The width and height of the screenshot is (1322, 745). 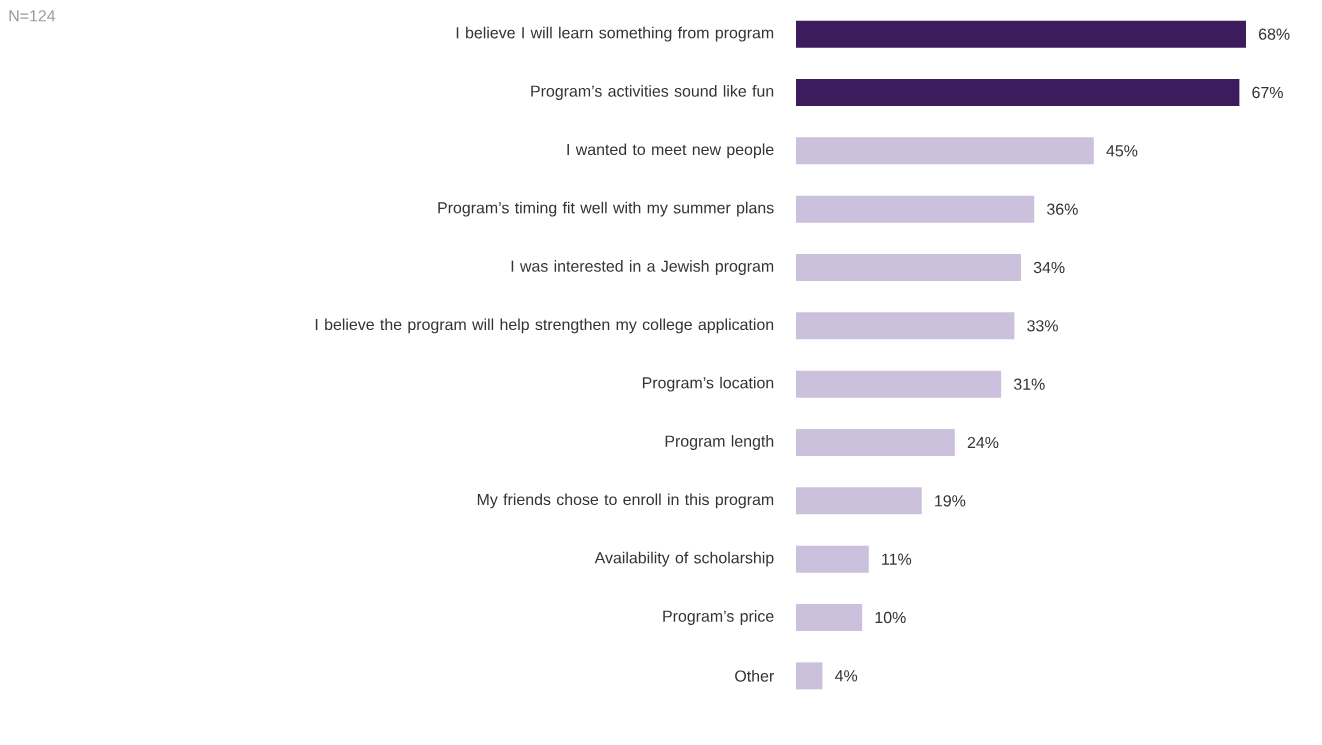 I want to click on y-tick-label: My friends chose to enroll in this program, so click(x=625, y=501).